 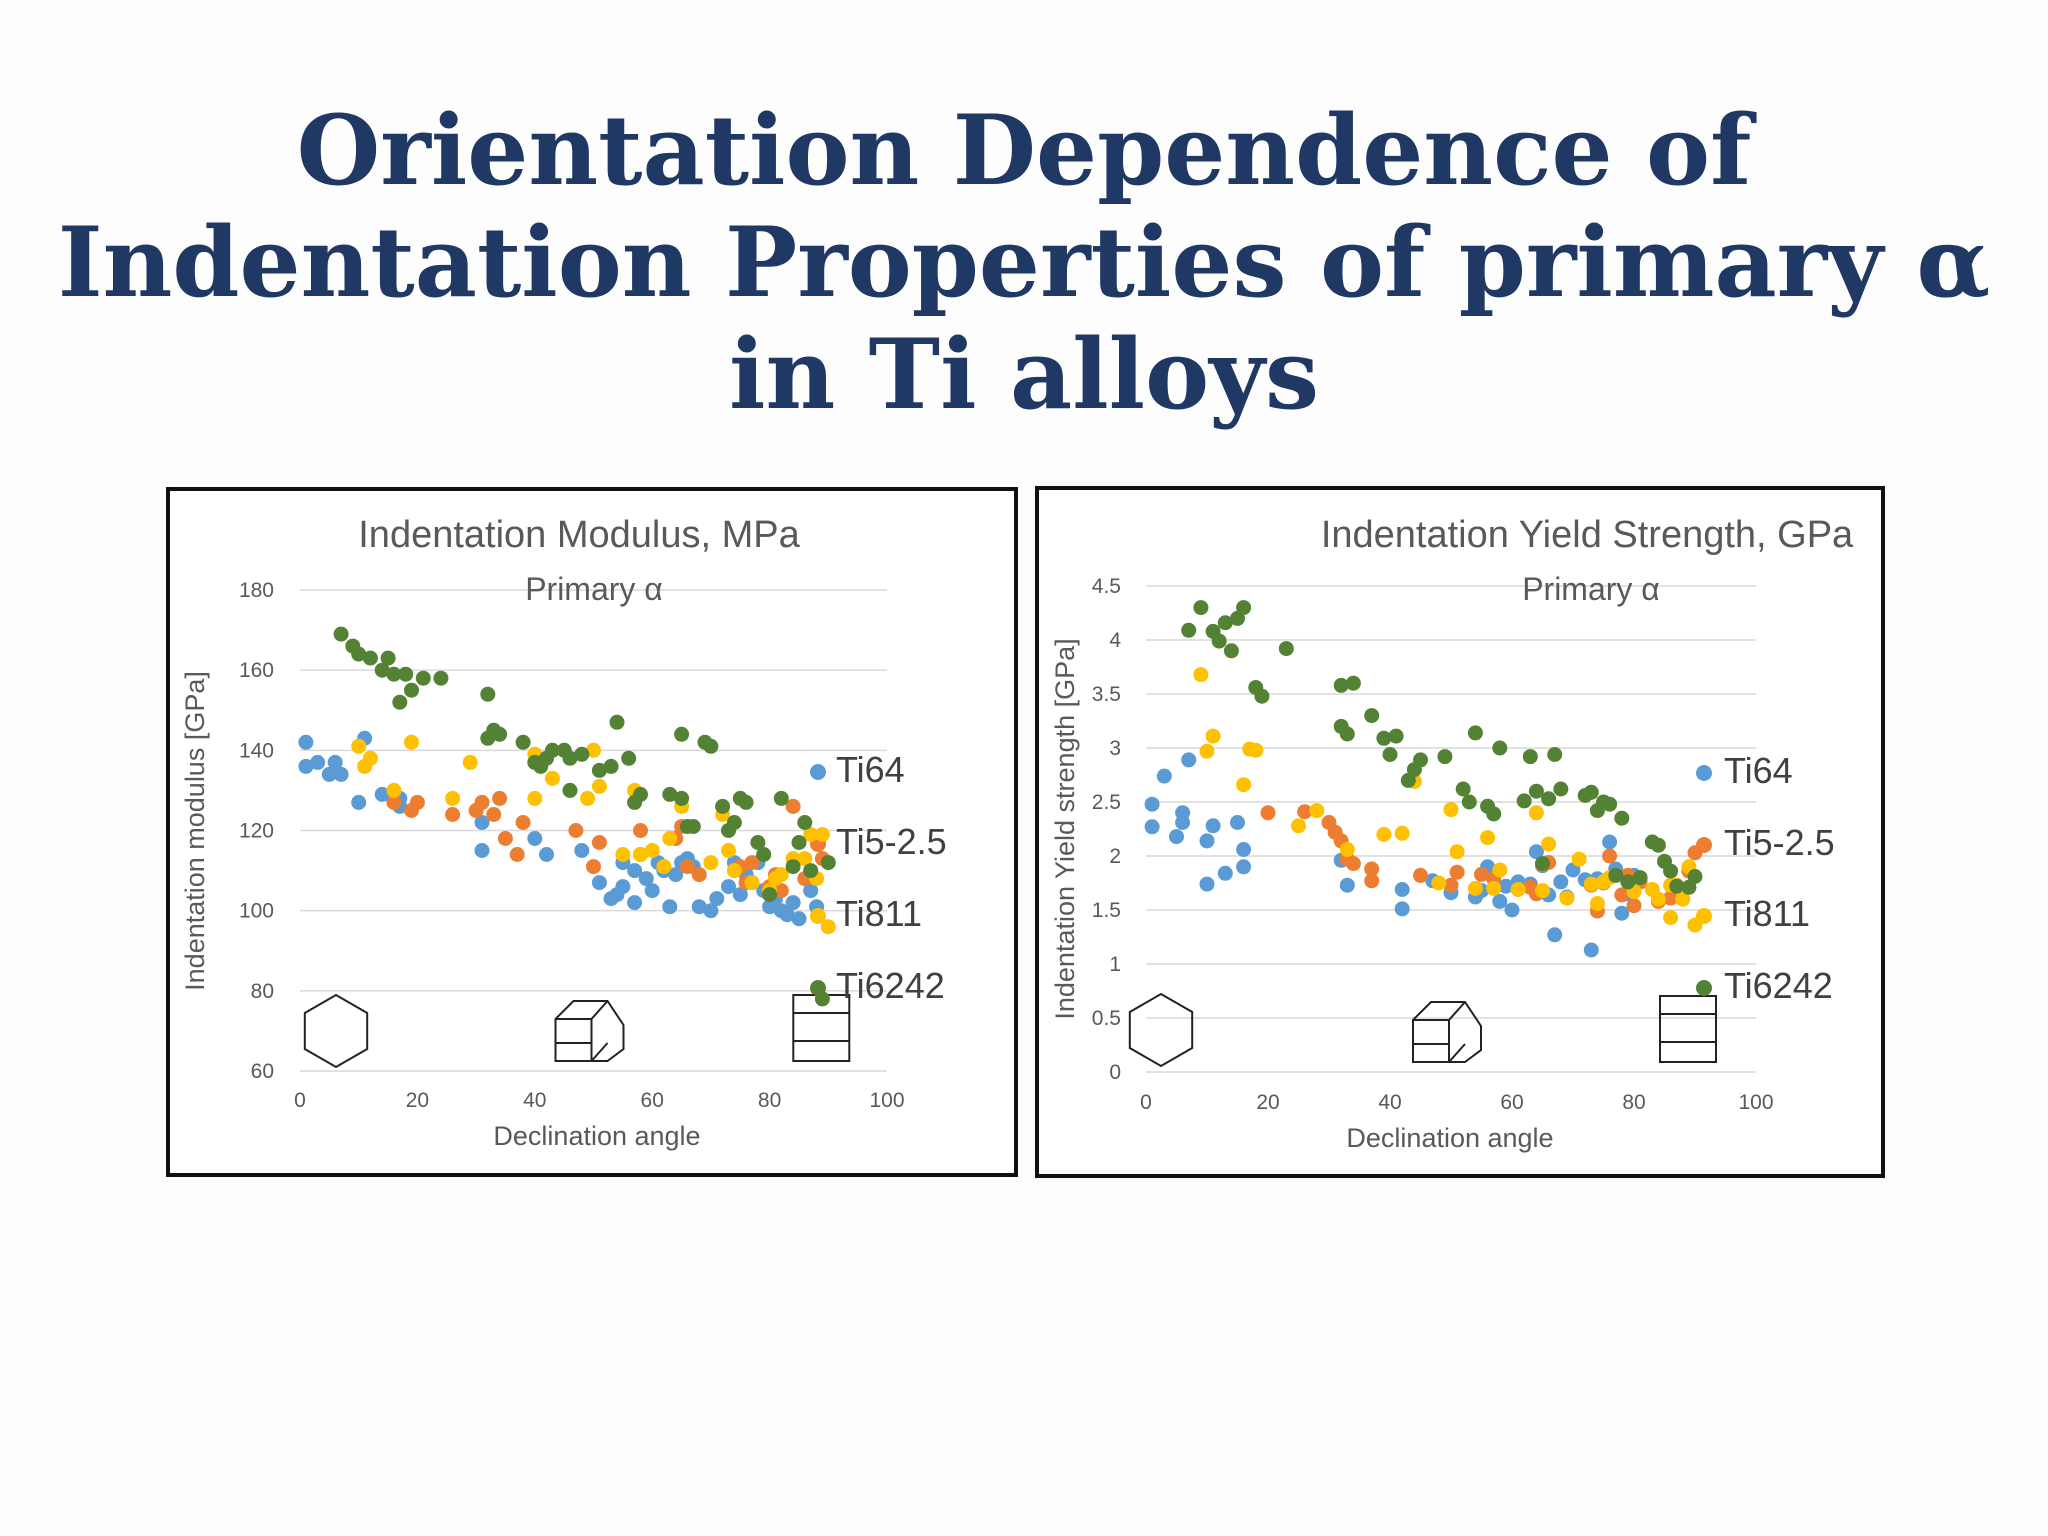 What do you see at coordinates (1115, 856) in the screenshot?
I see `y-tick-label: 2` at bounding box center [1115, 856].